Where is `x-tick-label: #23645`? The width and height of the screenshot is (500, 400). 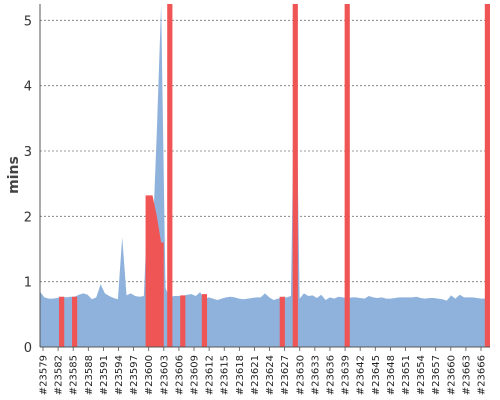
x-tick-label: #23645 is located at coordinates (376, 375).